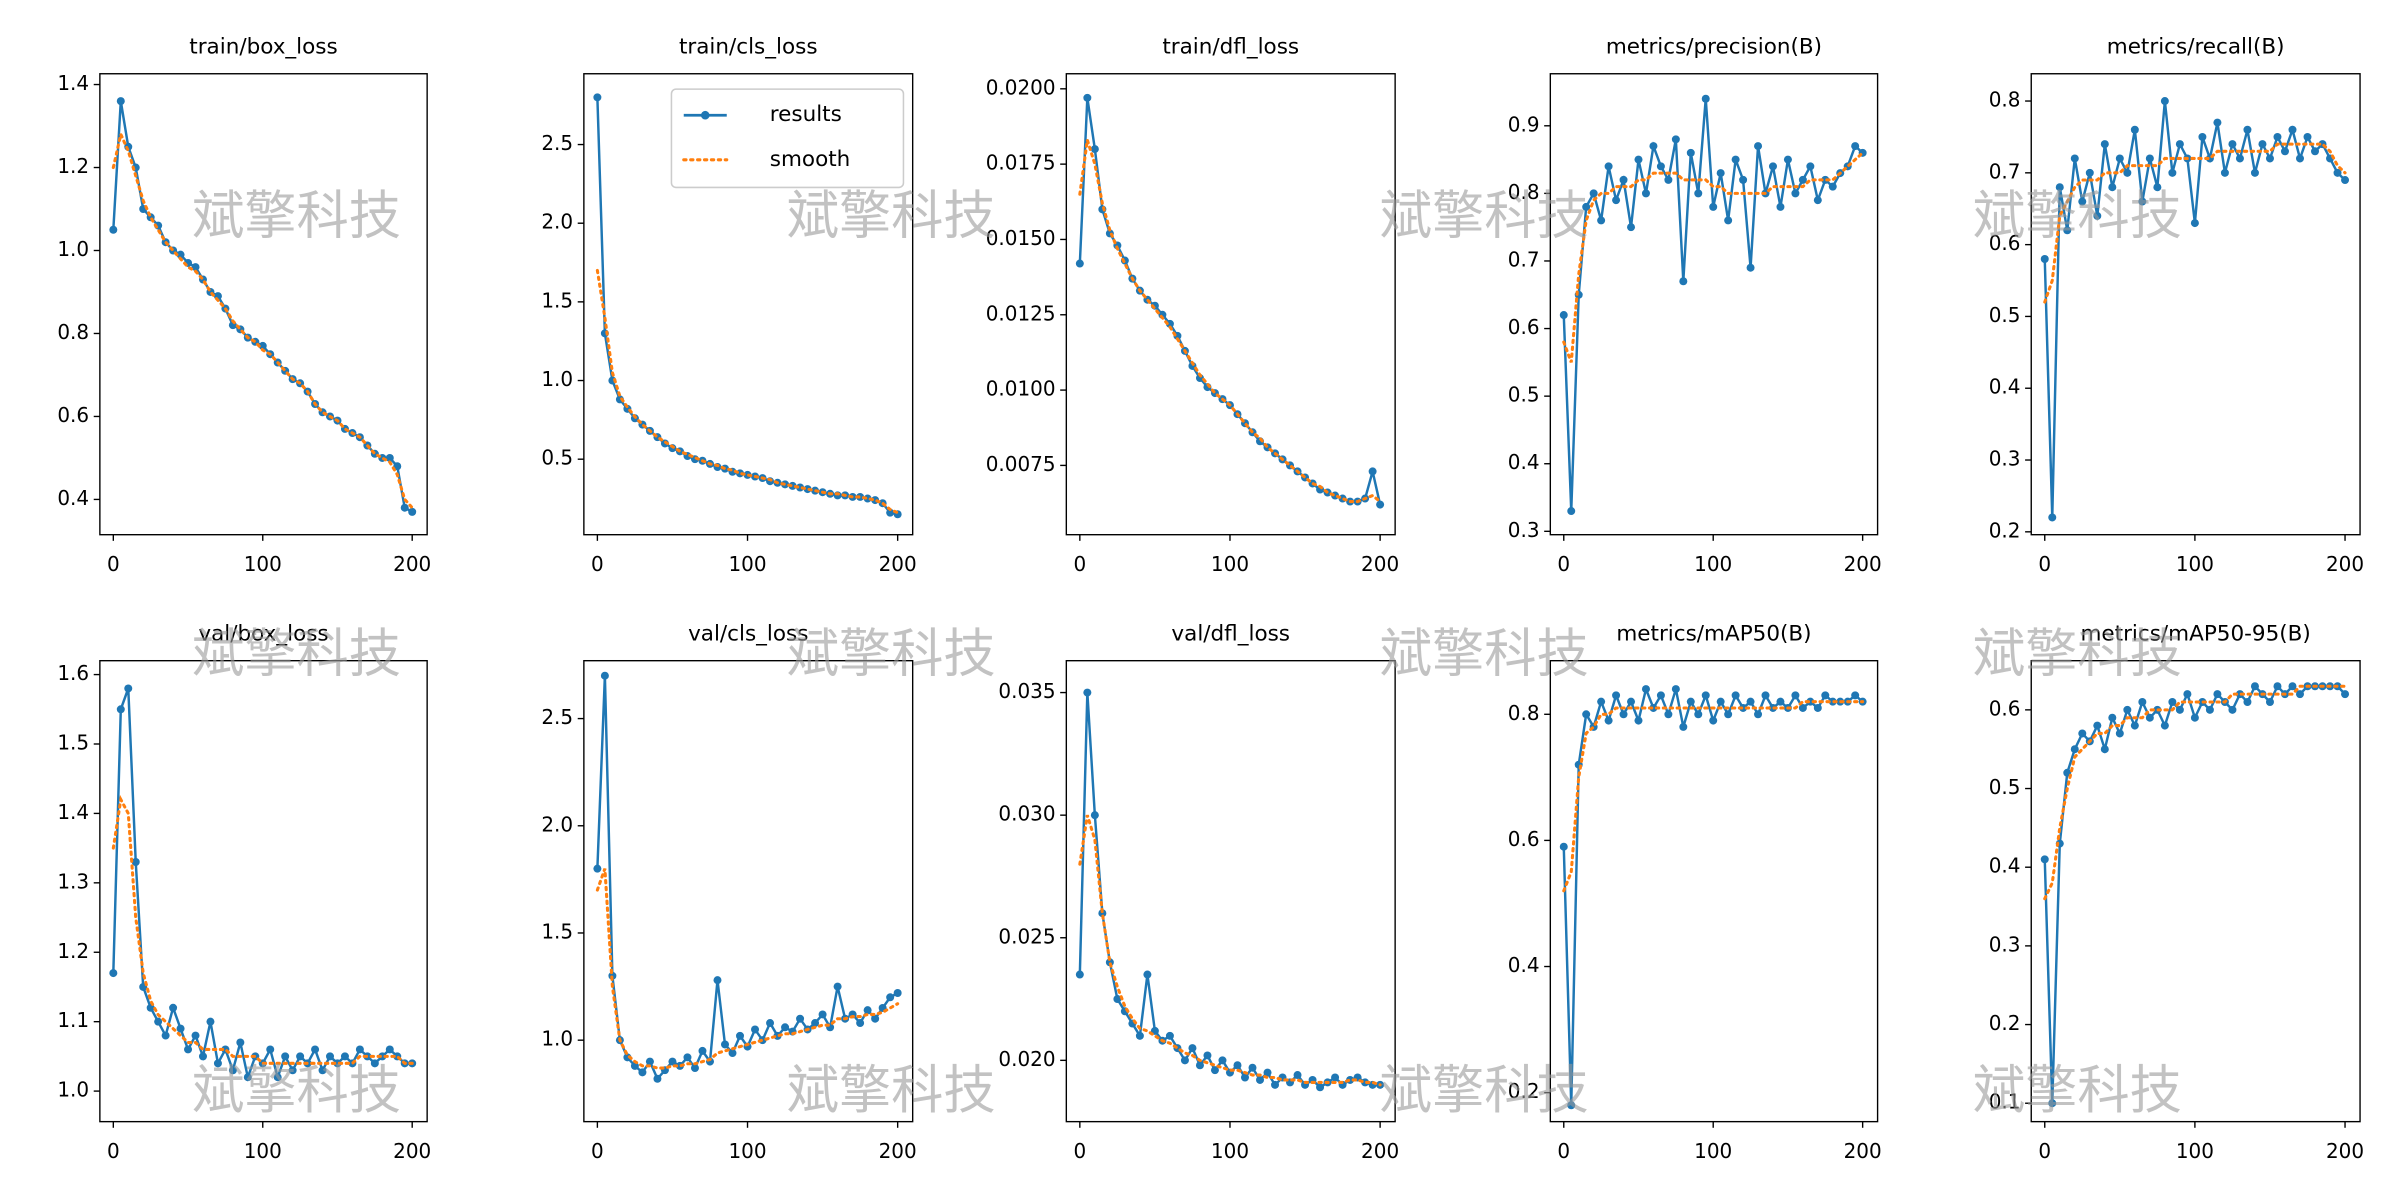 The width and height of the screenshot is (2400, 1200). Describe the element at coordinates (2195, 634) in the screenshot. I see `subplot-title: metrics/mAP50-95(B)` at that location.